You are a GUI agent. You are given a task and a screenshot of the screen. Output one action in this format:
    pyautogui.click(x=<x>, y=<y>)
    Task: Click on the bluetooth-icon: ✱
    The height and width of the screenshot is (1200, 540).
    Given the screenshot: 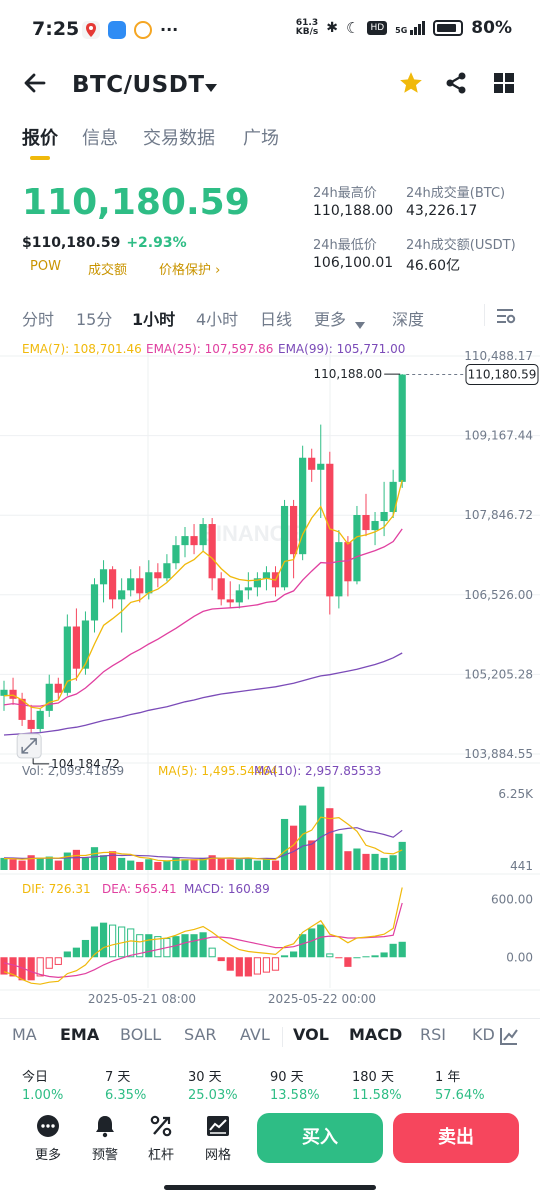 What is the action you would take?
    pyautogui.click(x=332, y=28)
    